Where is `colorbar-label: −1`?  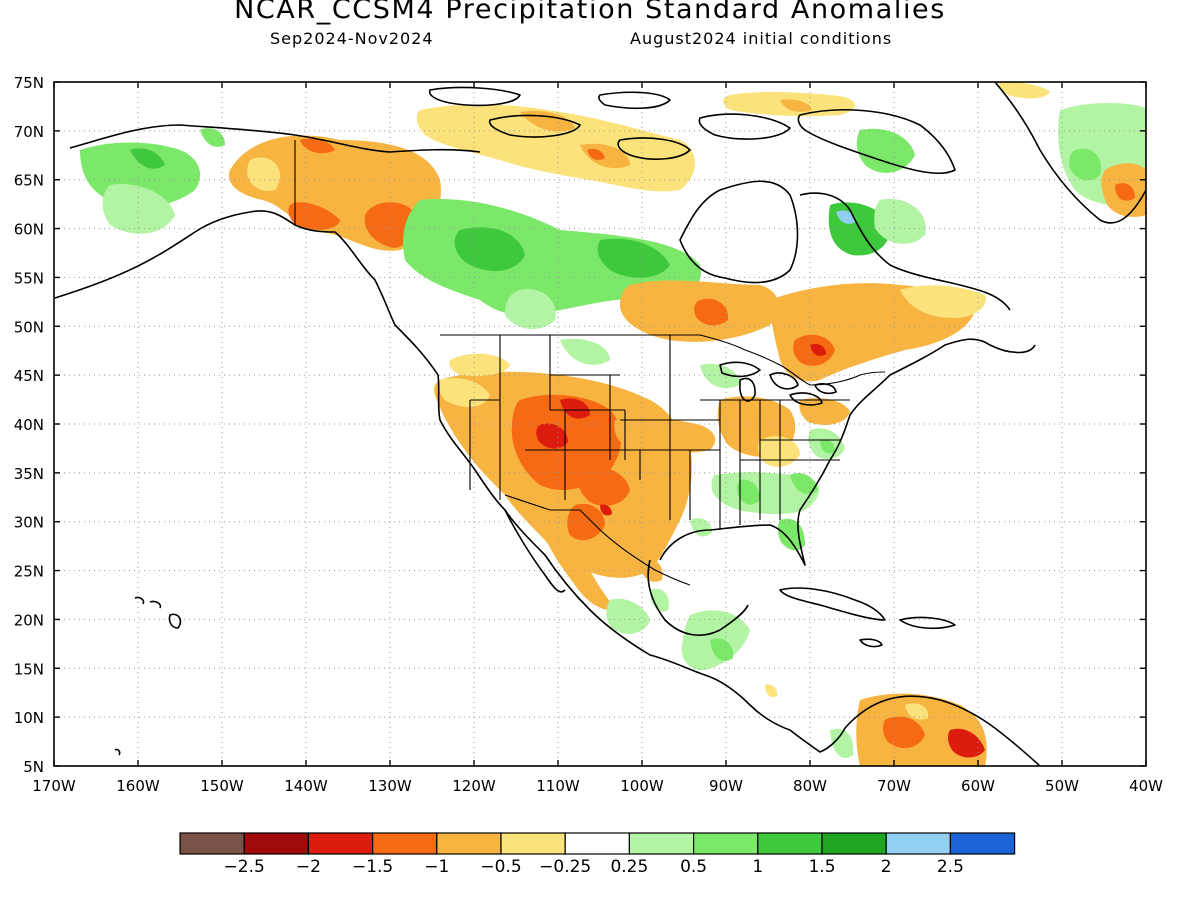
colorbar-label: −1 is located at coordinates (437, 867).